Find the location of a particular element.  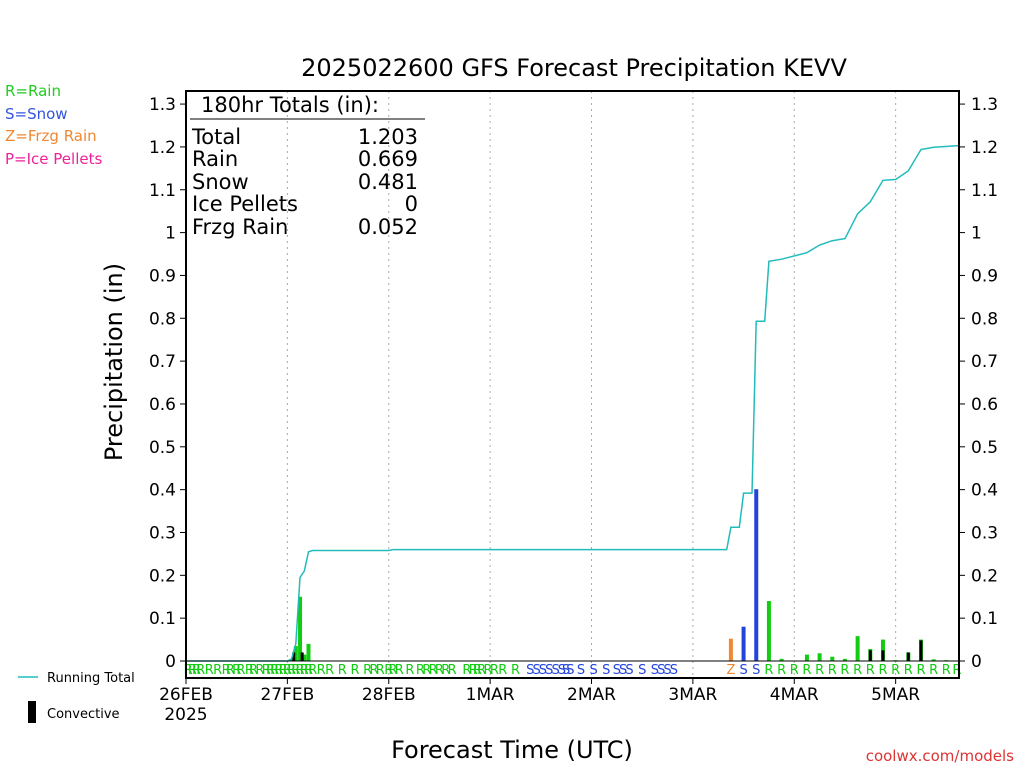

y-tick-label-right: 0.8 is located at coordinates (984, 319).